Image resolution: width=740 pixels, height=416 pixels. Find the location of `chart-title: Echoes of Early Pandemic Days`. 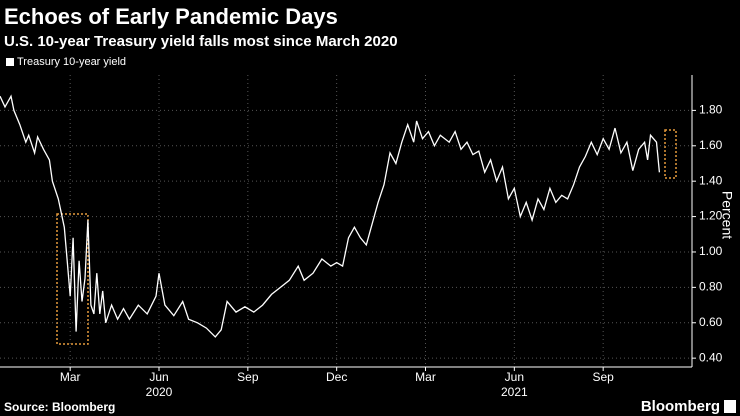

chart-title: Echoes of Early Pandemic Days is located at coordinates (171, 16).